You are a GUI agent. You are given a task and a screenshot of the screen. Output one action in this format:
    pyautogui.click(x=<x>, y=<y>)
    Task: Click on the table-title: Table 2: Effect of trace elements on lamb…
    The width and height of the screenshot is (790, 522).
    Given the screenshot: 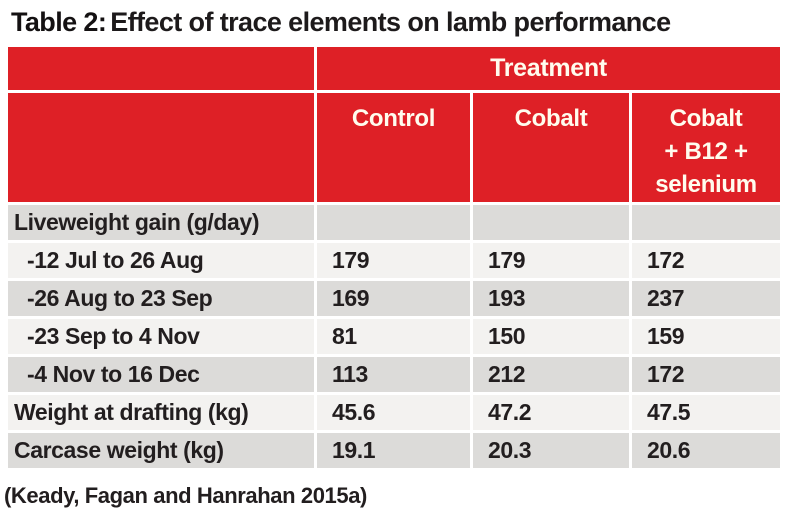 What is the action you would take?
    pyautogui.click(x=400, y=22)
    